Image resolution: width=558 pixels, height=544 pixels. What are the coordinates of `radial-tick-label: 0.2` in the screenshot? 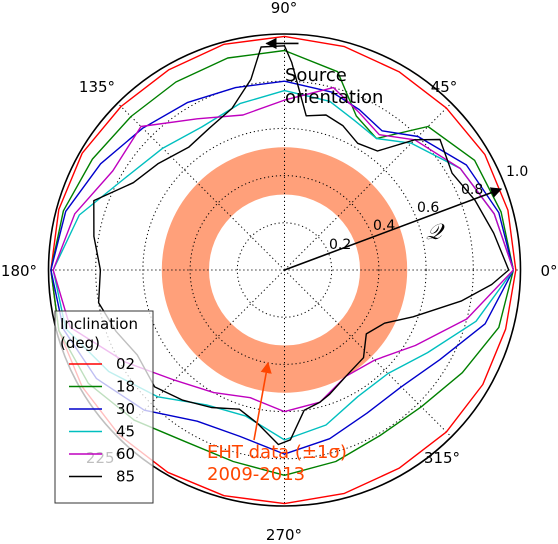 It's located at (340, 245).